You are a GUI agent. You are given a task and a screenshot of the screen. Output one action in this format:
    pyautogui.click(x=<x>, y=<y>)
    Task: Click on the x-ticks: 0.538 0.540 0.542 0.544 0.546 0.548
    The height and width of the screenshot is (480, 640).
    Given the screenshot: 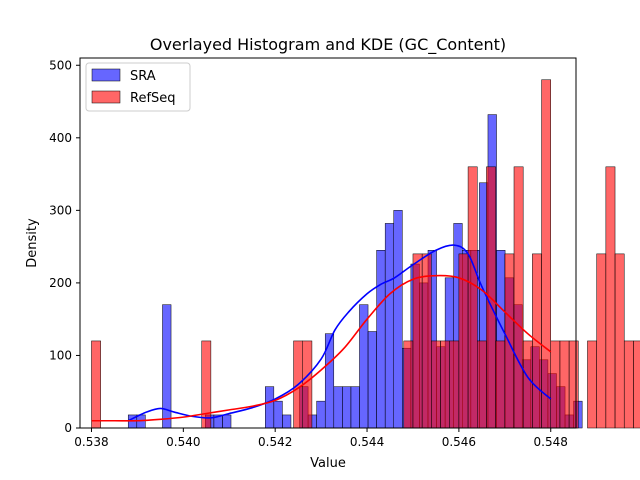 What is the action you would take?
    pyautogui.click(x=321, y=438)
    